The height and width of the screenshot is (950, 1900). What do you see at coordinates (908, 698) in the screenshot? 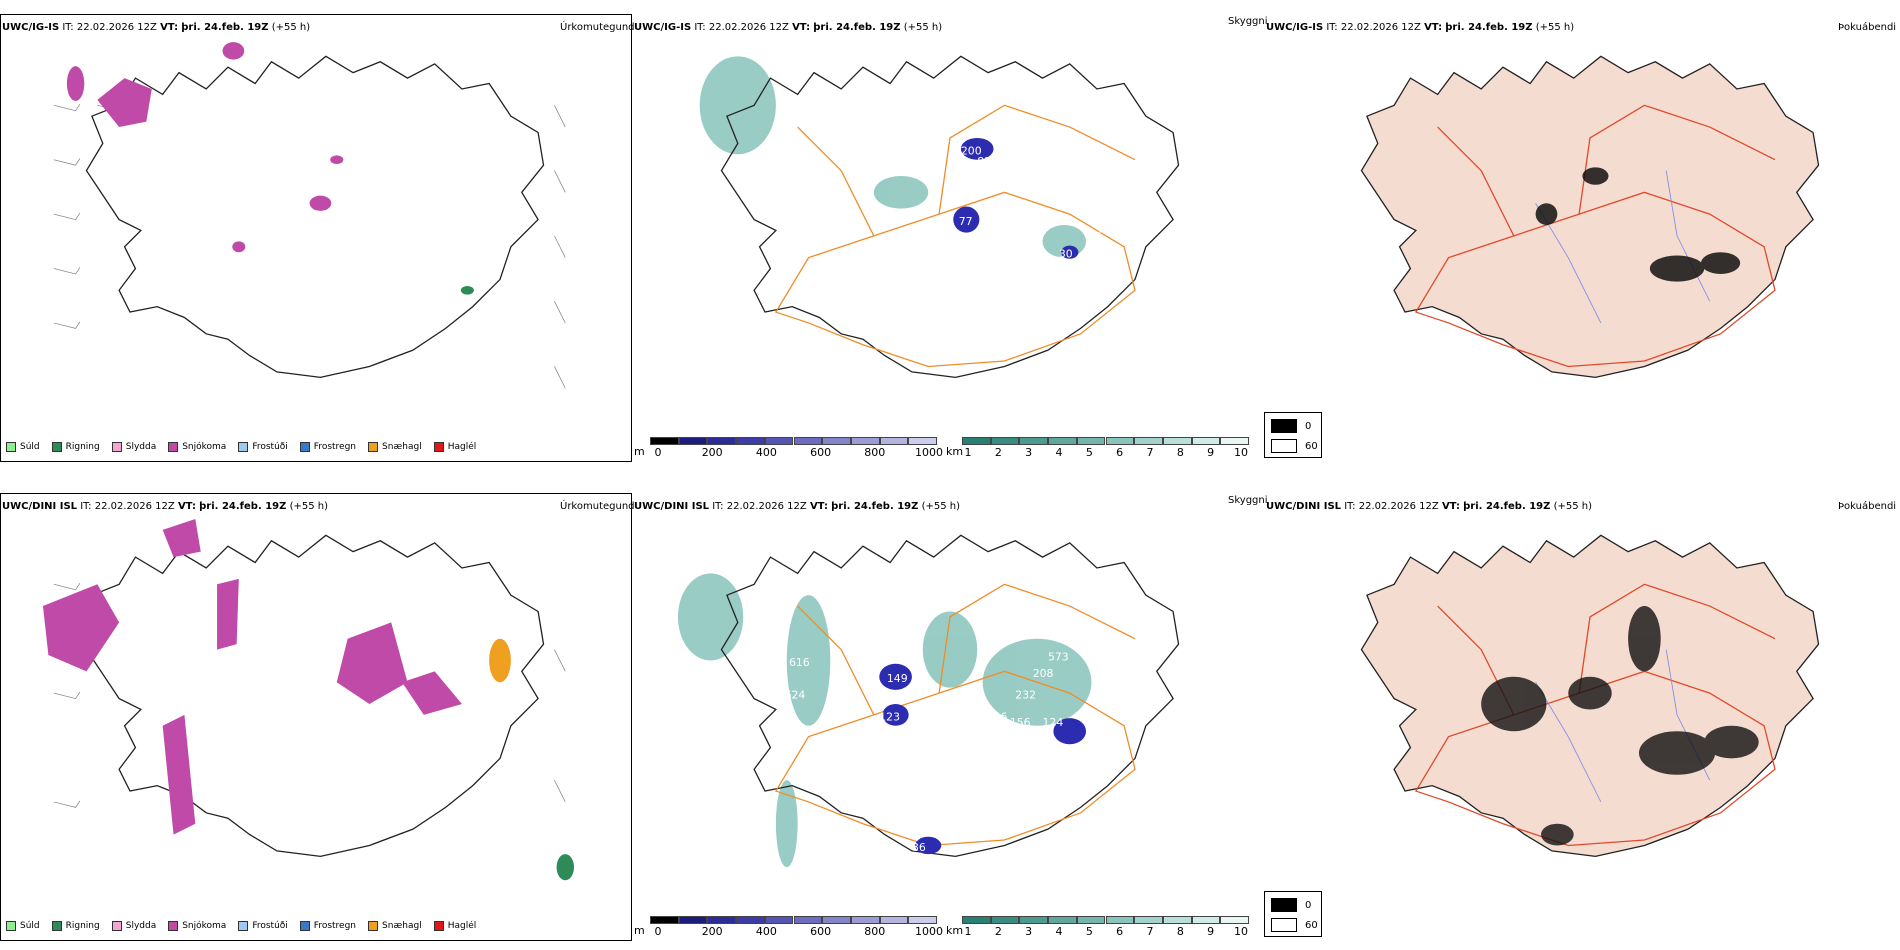
I see `vis-label-14: 57` at bounding box center [908, 698].